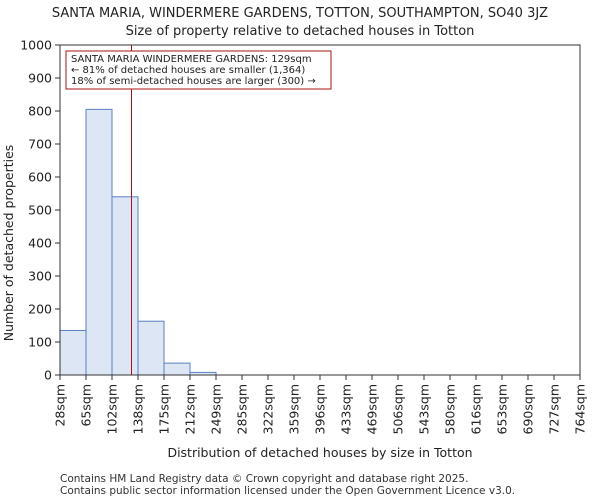  I want to click on x-tick-label: 249sqm, so click(216, 409).